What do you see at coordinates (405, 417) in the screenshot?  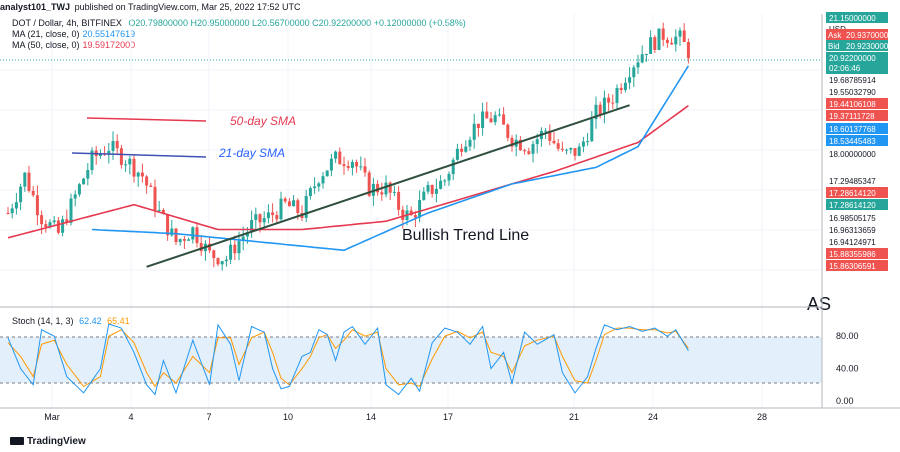 I see `time-axis: Mar 4 7 10 14 17 21 24 28` at bounding box center [405, 417].